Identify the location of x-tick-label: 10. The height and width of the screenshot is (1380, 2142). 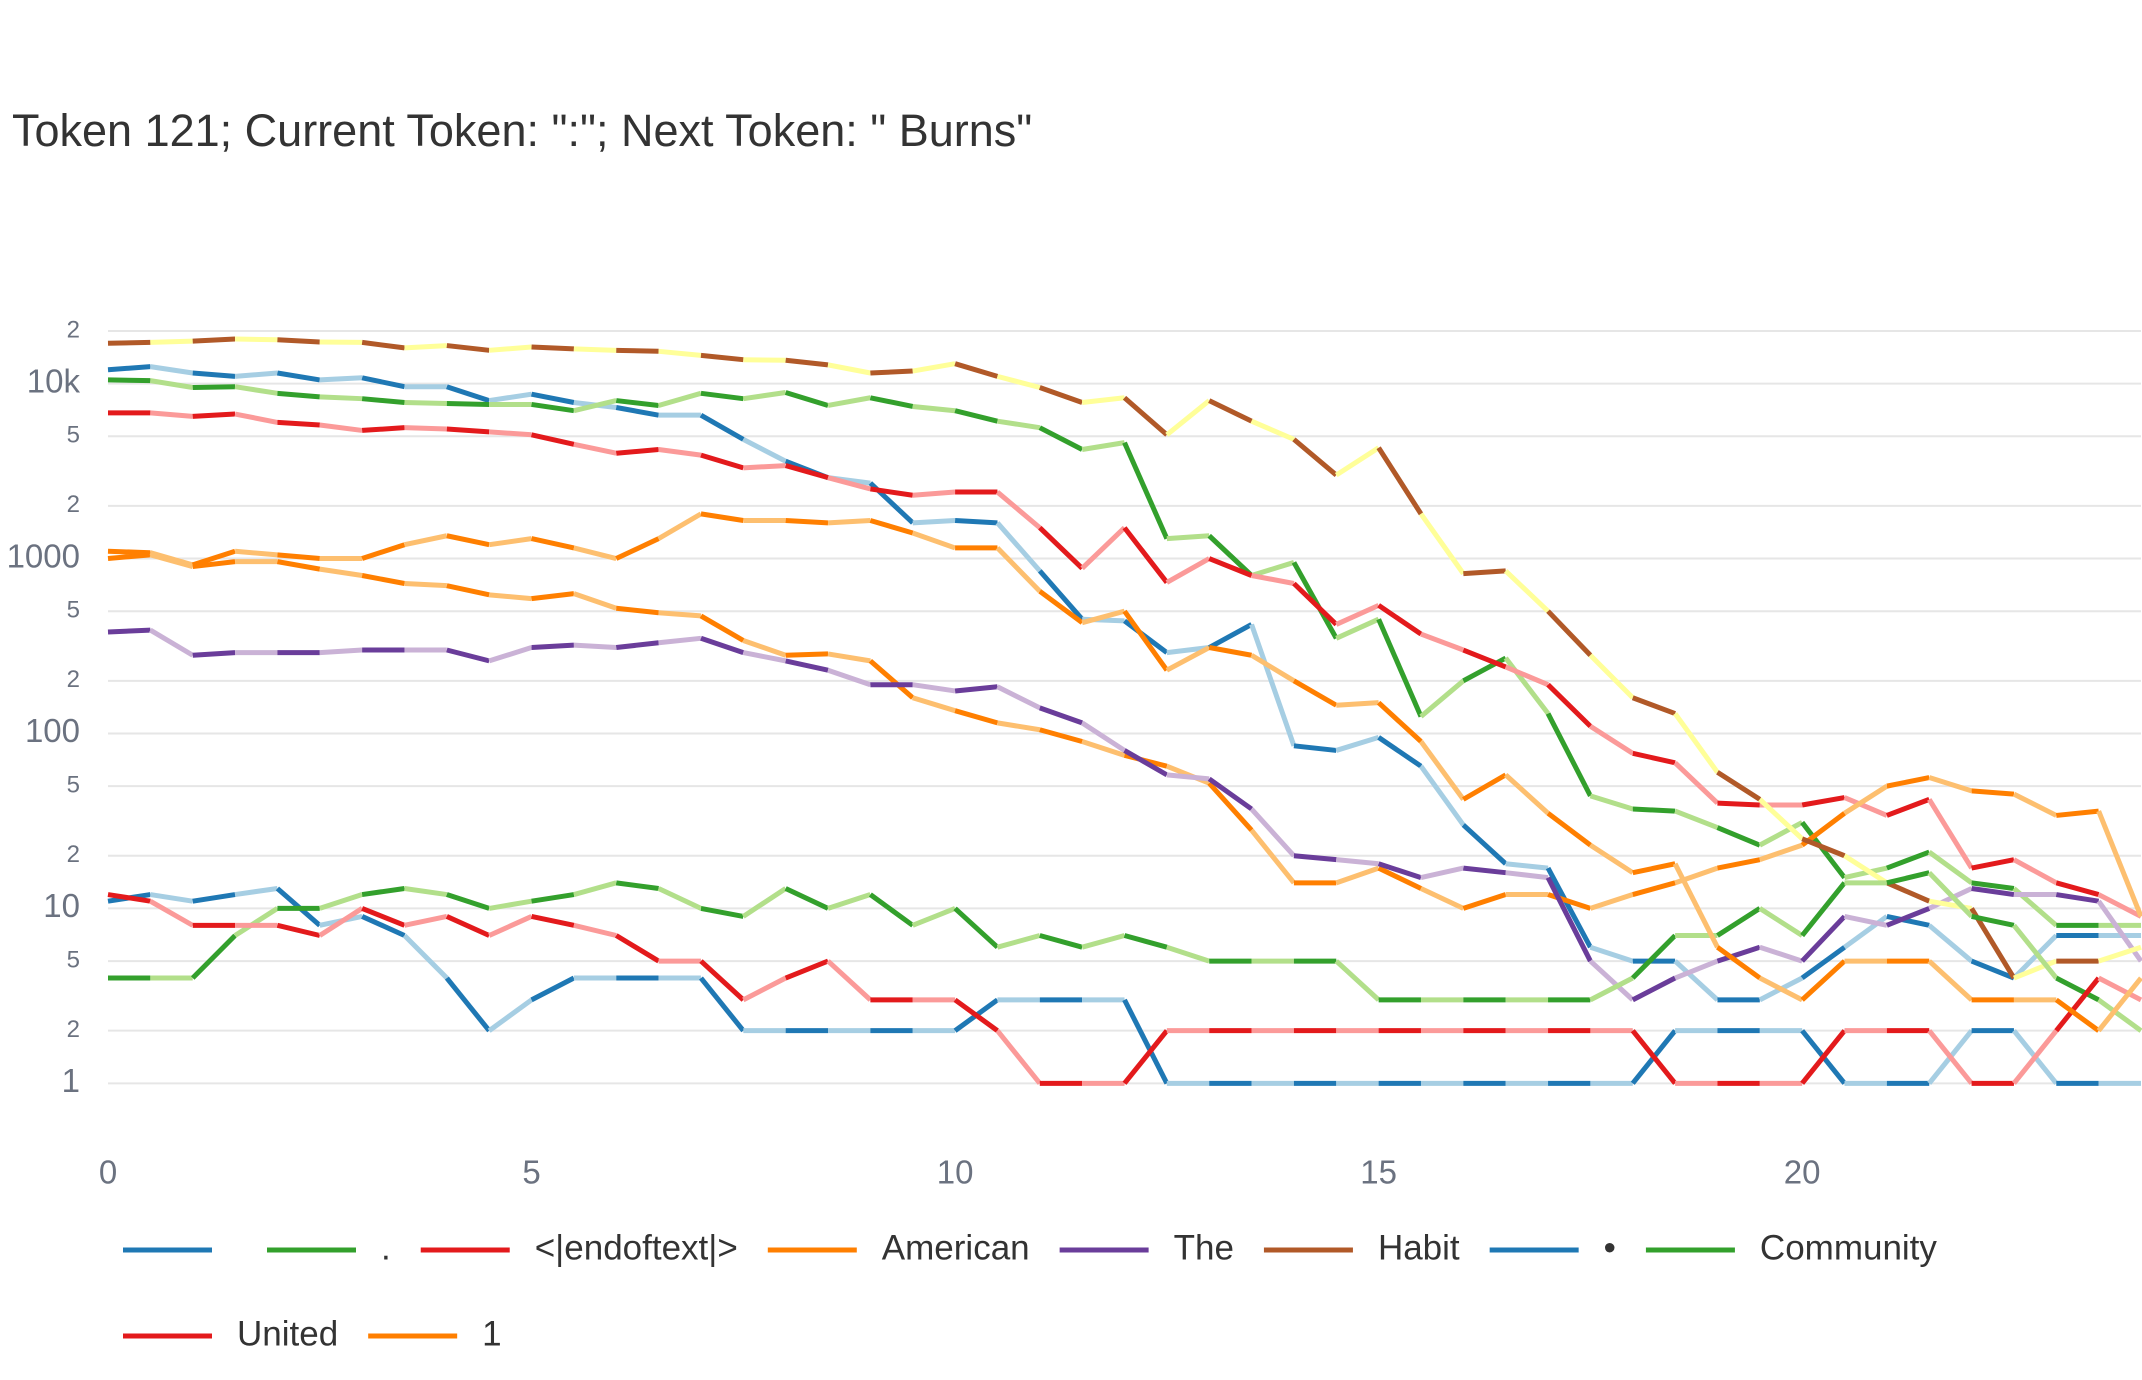
(955, 1172).